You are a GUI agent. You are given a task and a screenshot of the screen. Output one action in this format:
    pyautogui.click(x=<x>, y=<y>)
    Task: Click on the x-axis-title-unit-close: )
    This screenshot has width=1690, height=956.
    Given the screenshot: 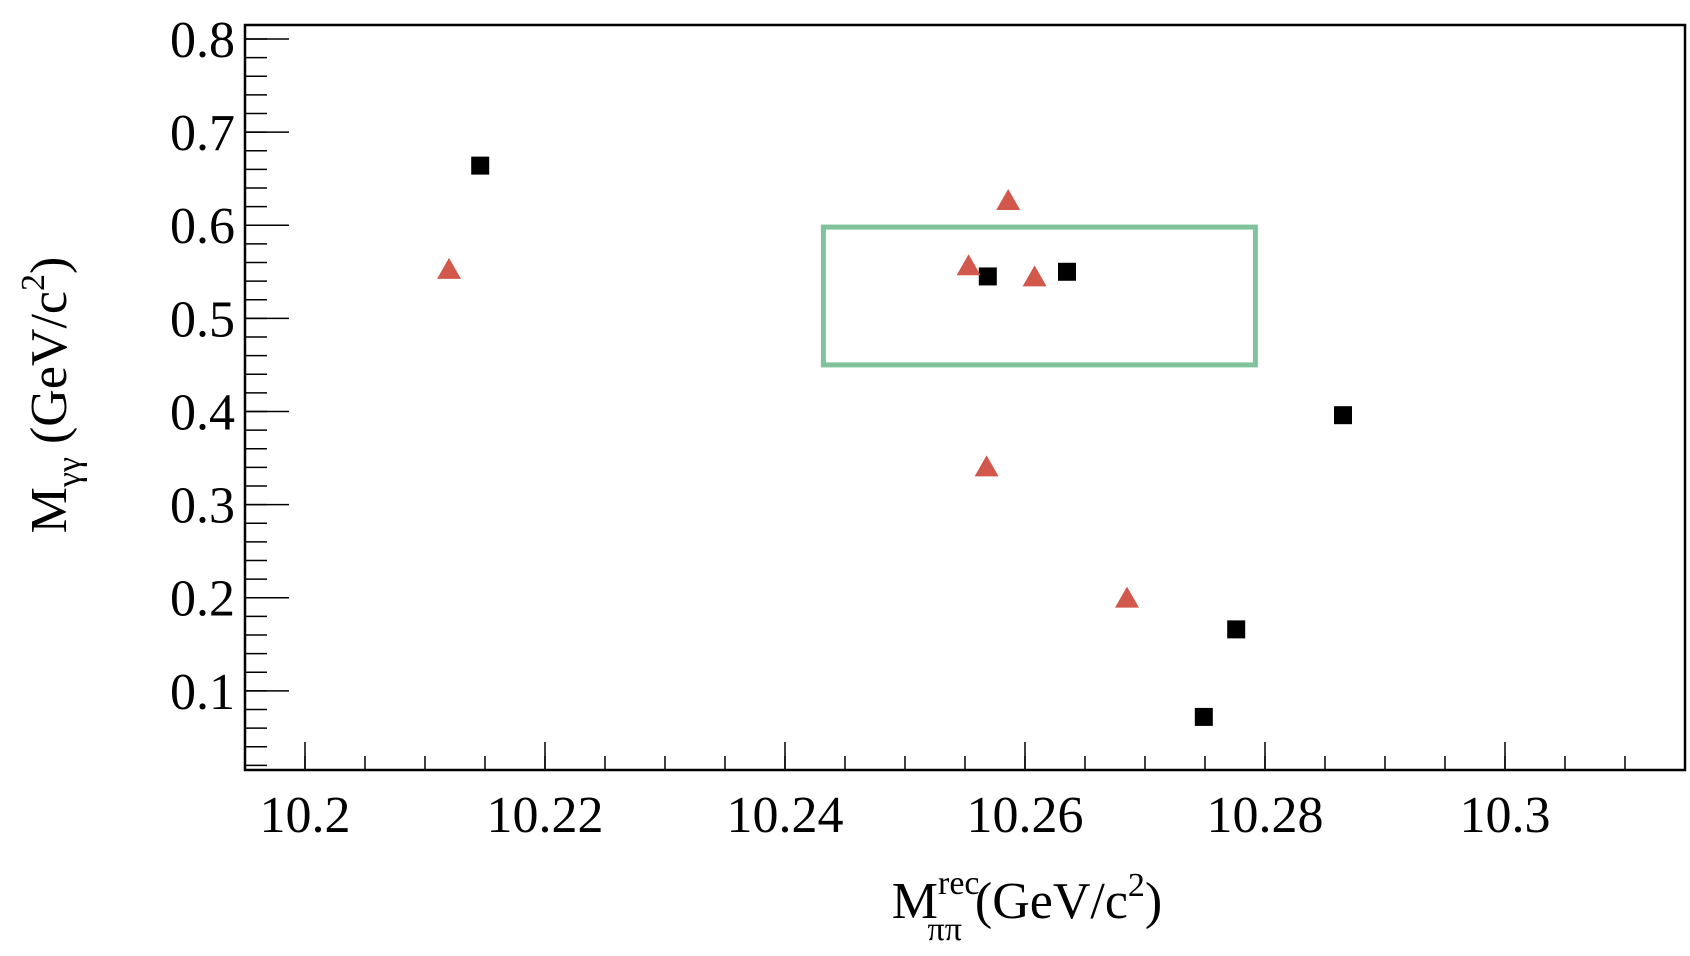 What is the action you would take?
    pyautogui.click(x=1153, y=901)
    